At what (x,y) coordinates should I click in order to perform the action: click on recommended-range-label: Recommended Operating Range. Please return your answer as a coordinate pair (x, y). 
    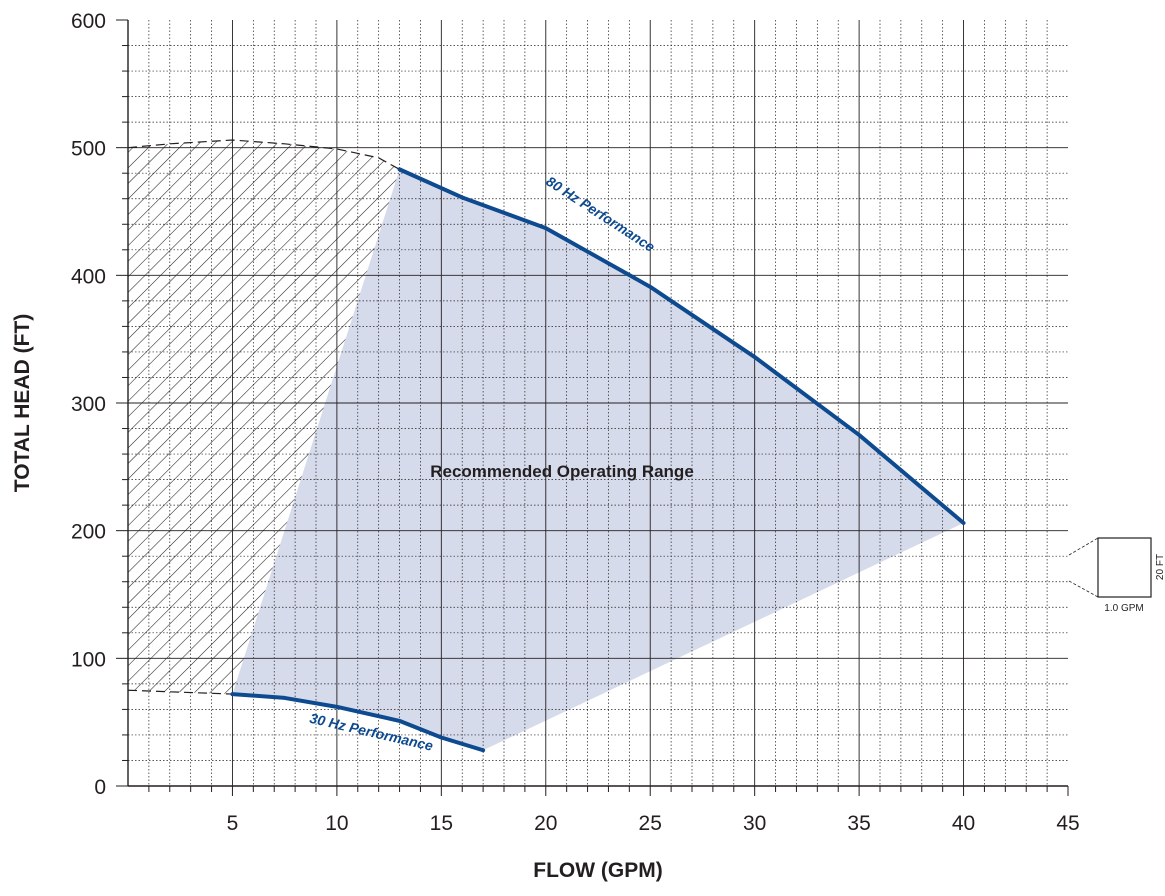
    Looking at the image, I should click on (562, 471).